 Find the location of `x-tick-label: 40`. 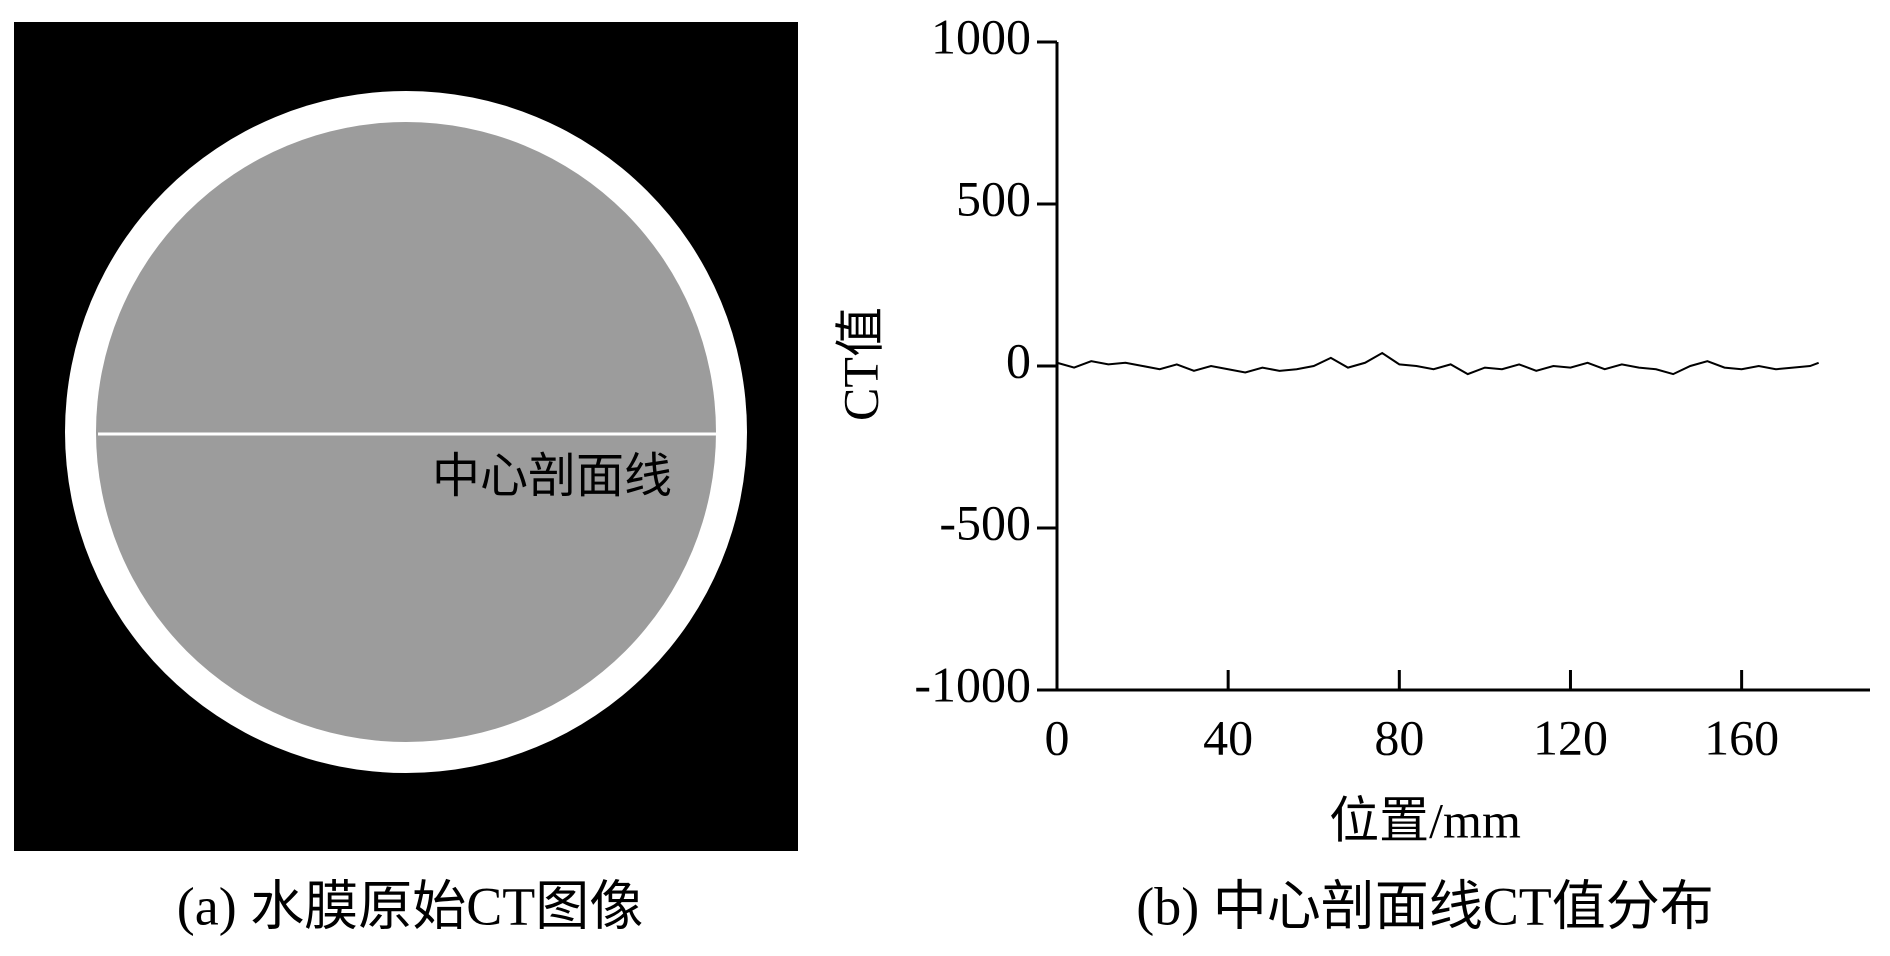

x-tick-label: 40 is located at coordinates (1228, 737).